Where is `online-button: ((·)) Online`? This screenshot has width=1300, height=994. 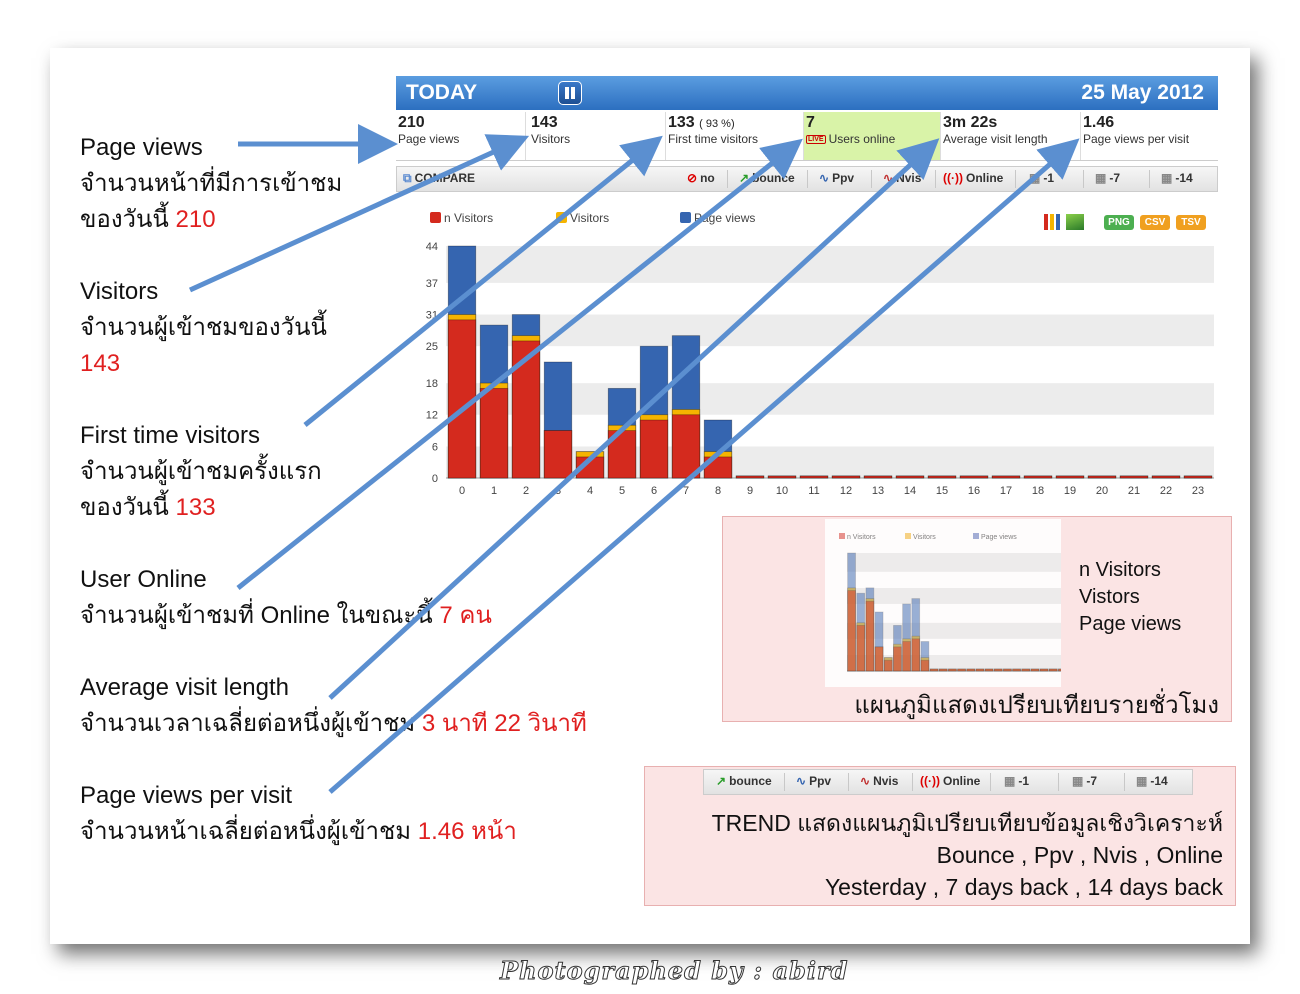
online-button: ((·)) Online is located at coordinates (973, 178).